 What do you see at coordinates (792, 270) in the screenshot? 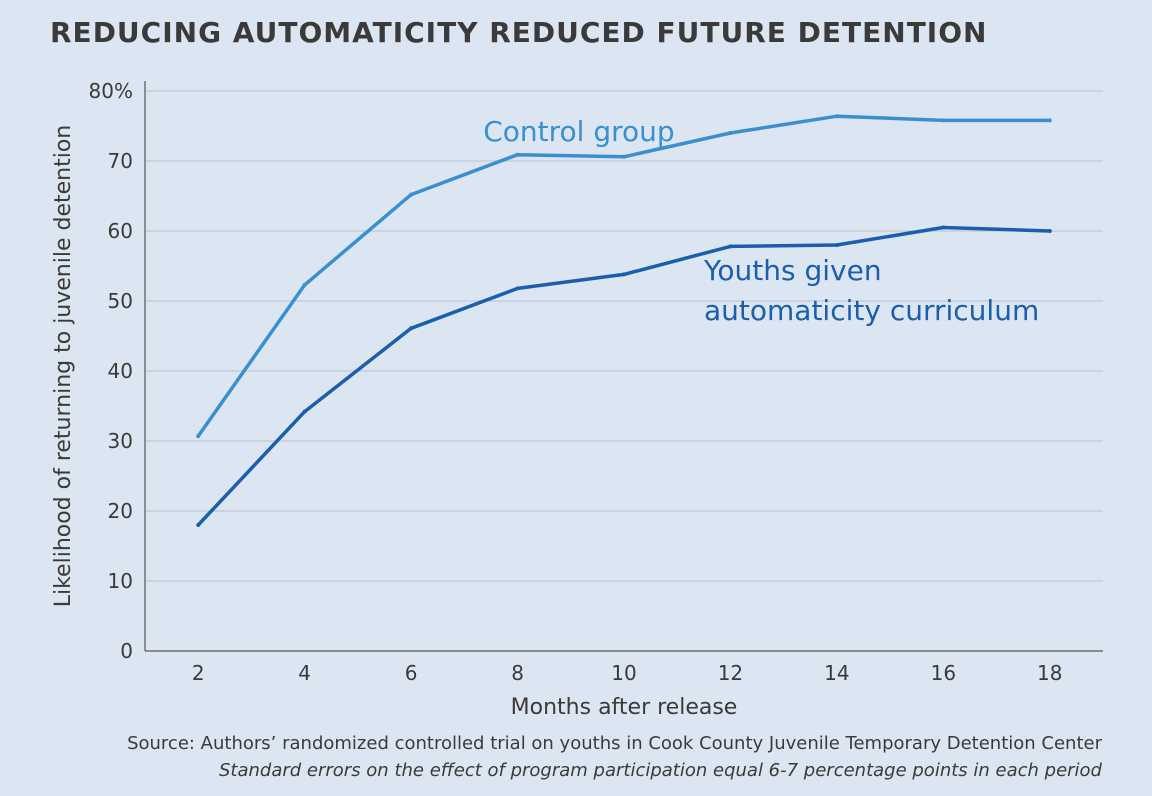
I see `curriculum-group-label: Youths given` at bounding box center [792, 270].